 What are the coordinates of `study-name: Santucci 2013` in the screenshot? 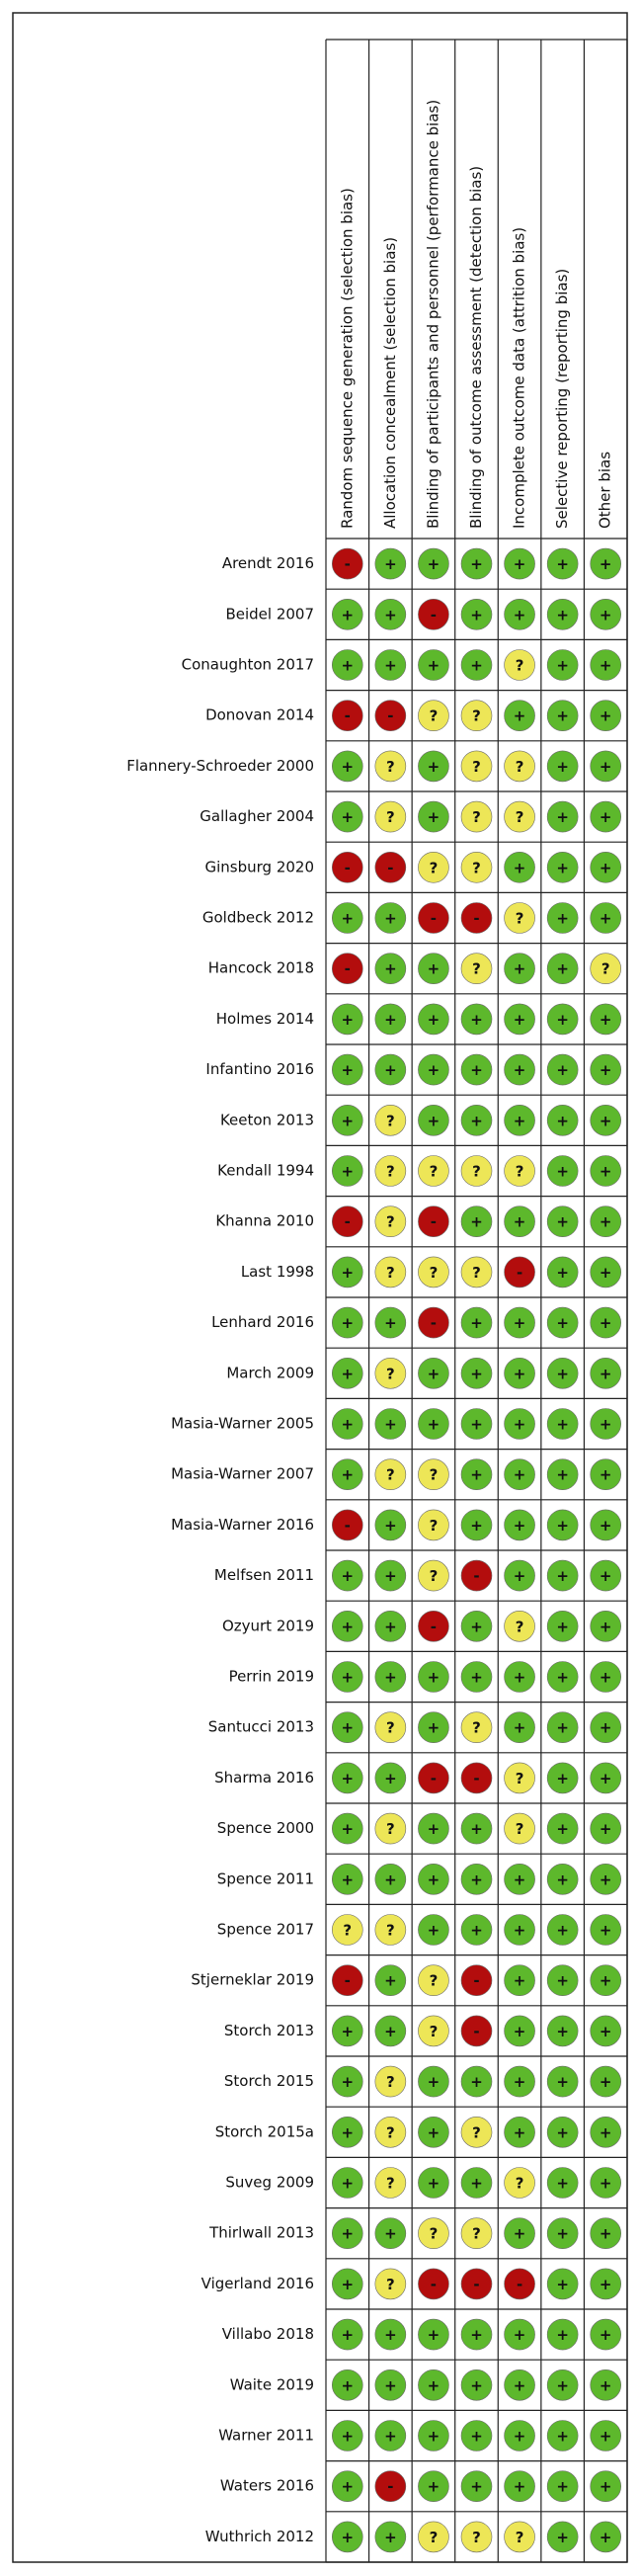 It's located at (261, 1727).